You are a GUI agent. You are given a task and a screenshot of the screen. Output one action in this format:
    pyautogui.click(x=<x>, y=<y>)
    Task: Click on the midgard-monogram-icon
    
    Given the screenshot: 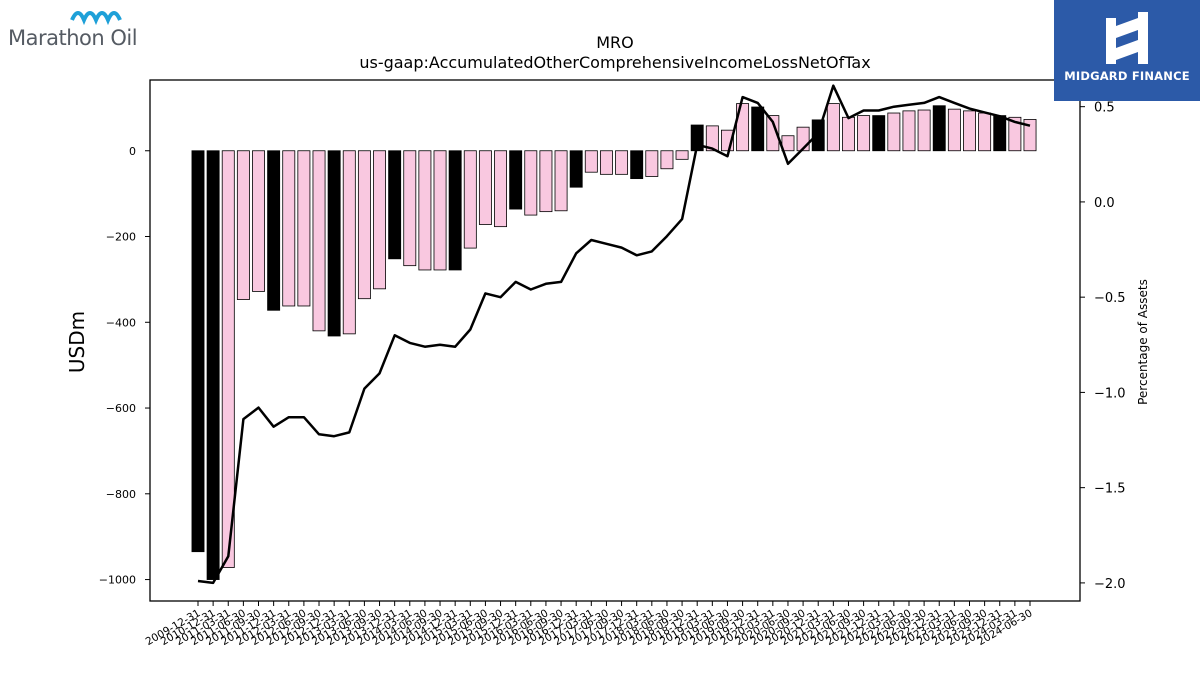 What is the action you would take?
    pyautogui.click(x=1127, y=38)
    